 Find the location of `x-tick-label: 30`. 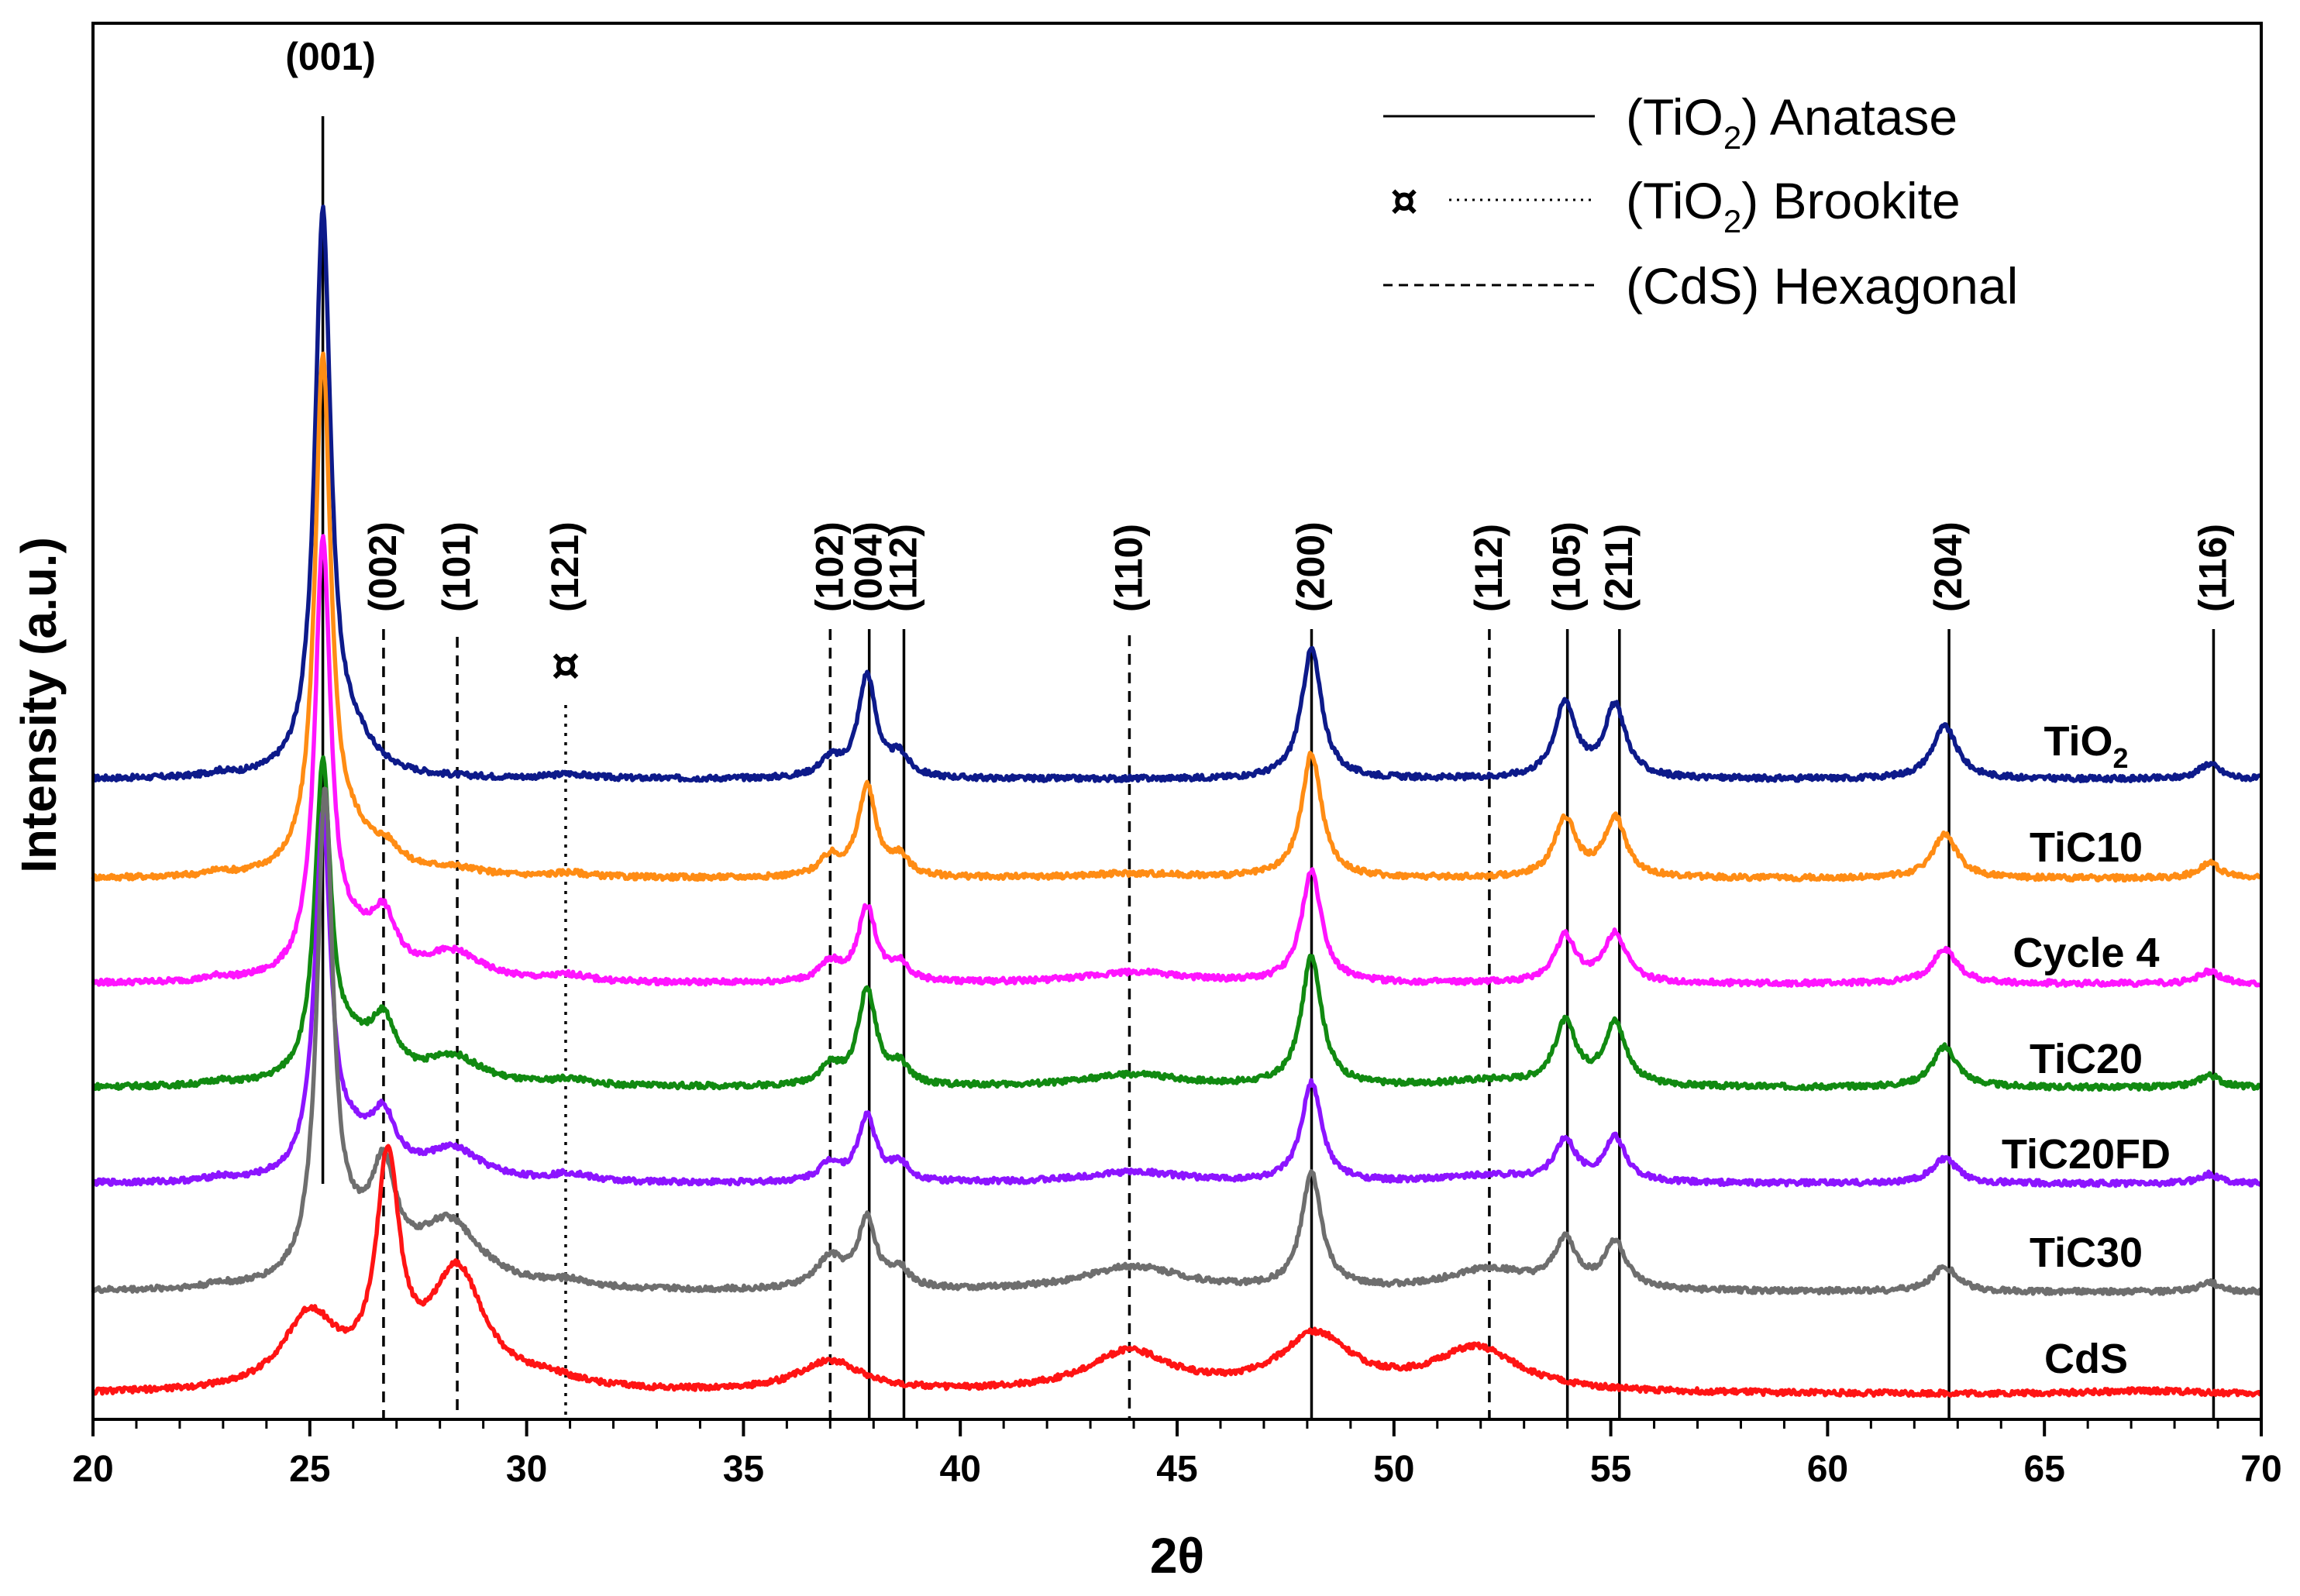

x-tick-label: 30 is located at coordinates (526, 1469).